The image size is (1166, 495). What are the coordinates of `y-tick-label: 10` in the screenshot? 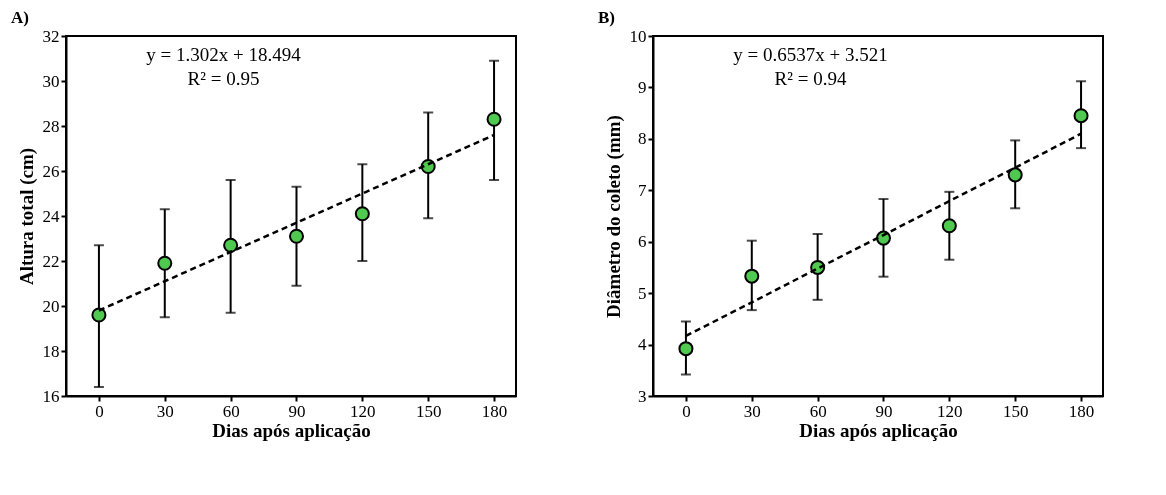 It's located at (638, 36).